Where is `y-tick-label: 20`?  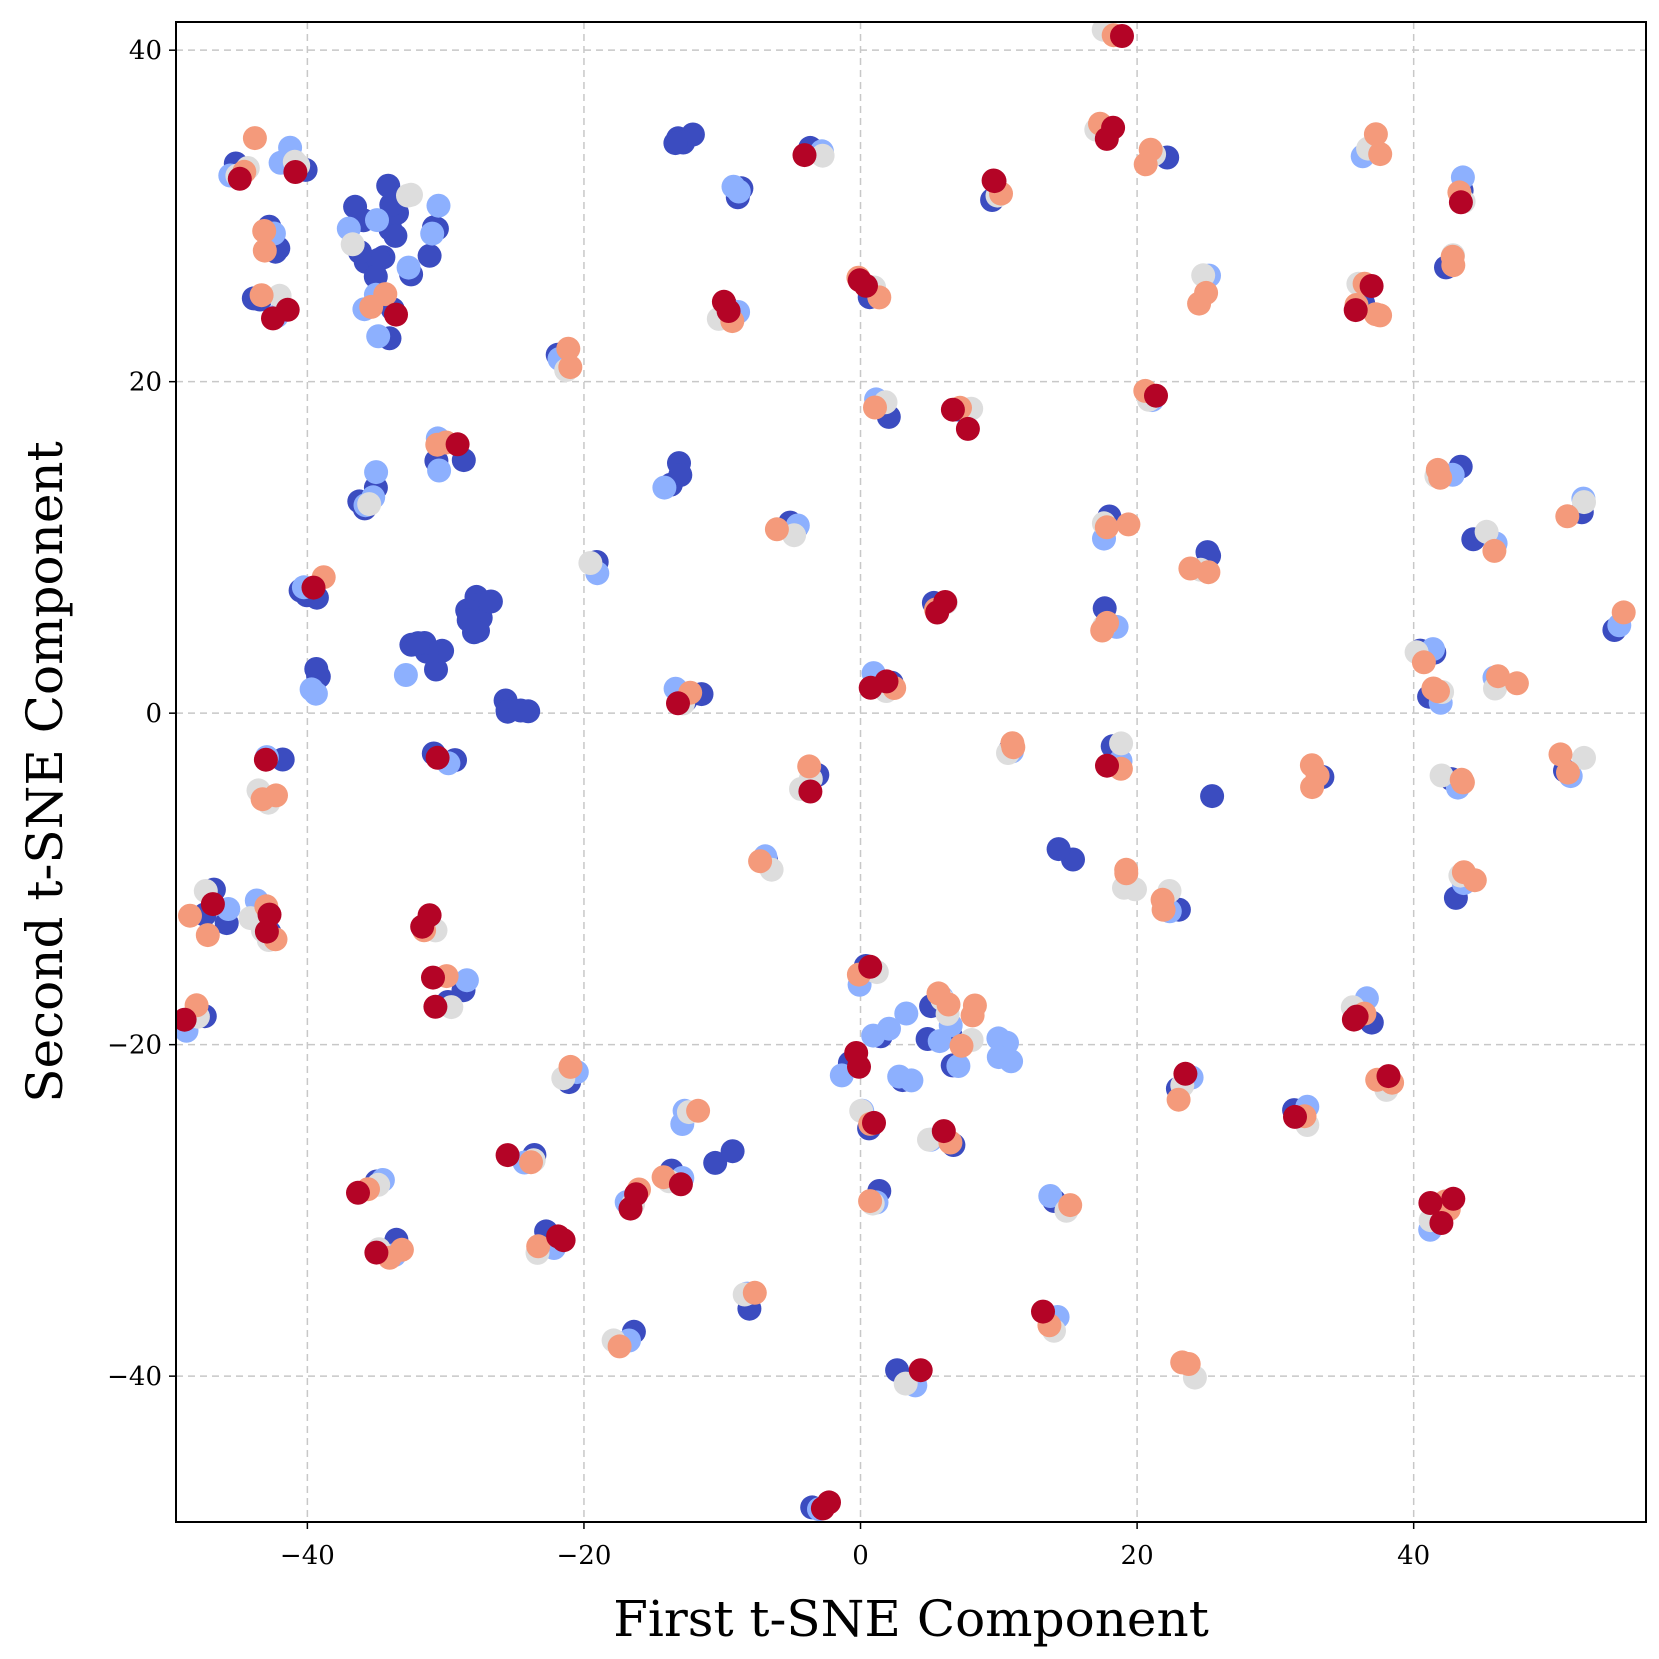
y-tick-label: 20 is located at coordinates (145, 383).